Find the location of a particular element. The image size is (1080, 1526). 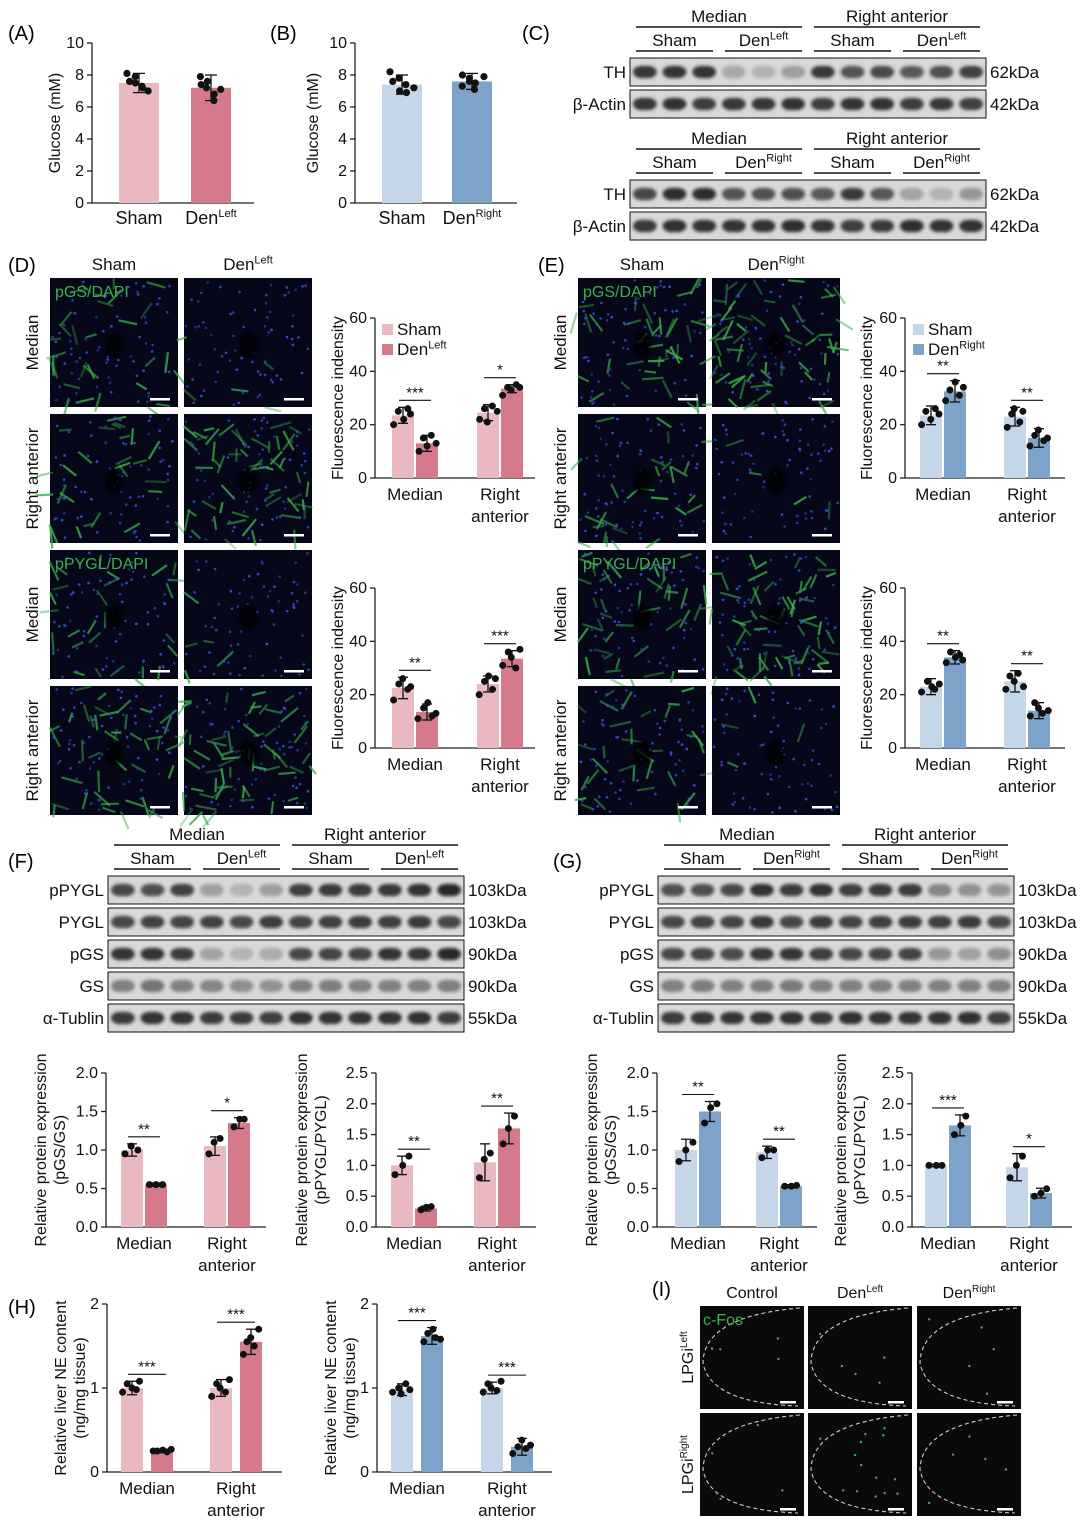

significance-label: *** is located at coordinates (147, 1366).